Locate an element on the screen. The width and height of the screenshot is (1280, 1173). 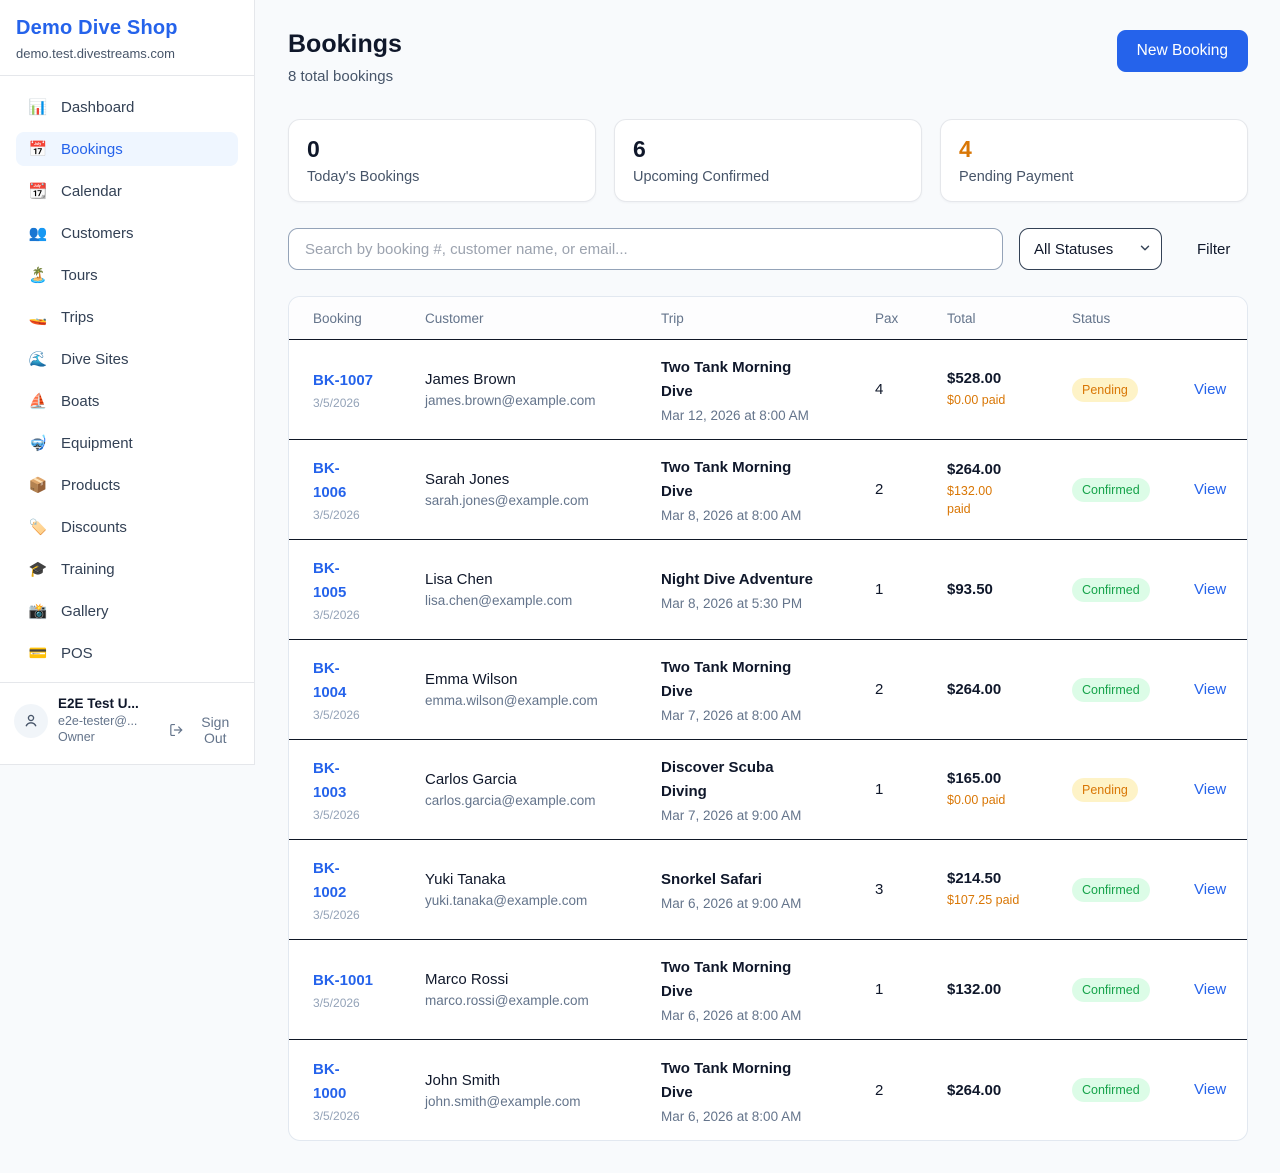
booking-cell: BK- 1005 3/5/2026 is located at coordinates (369, 589).